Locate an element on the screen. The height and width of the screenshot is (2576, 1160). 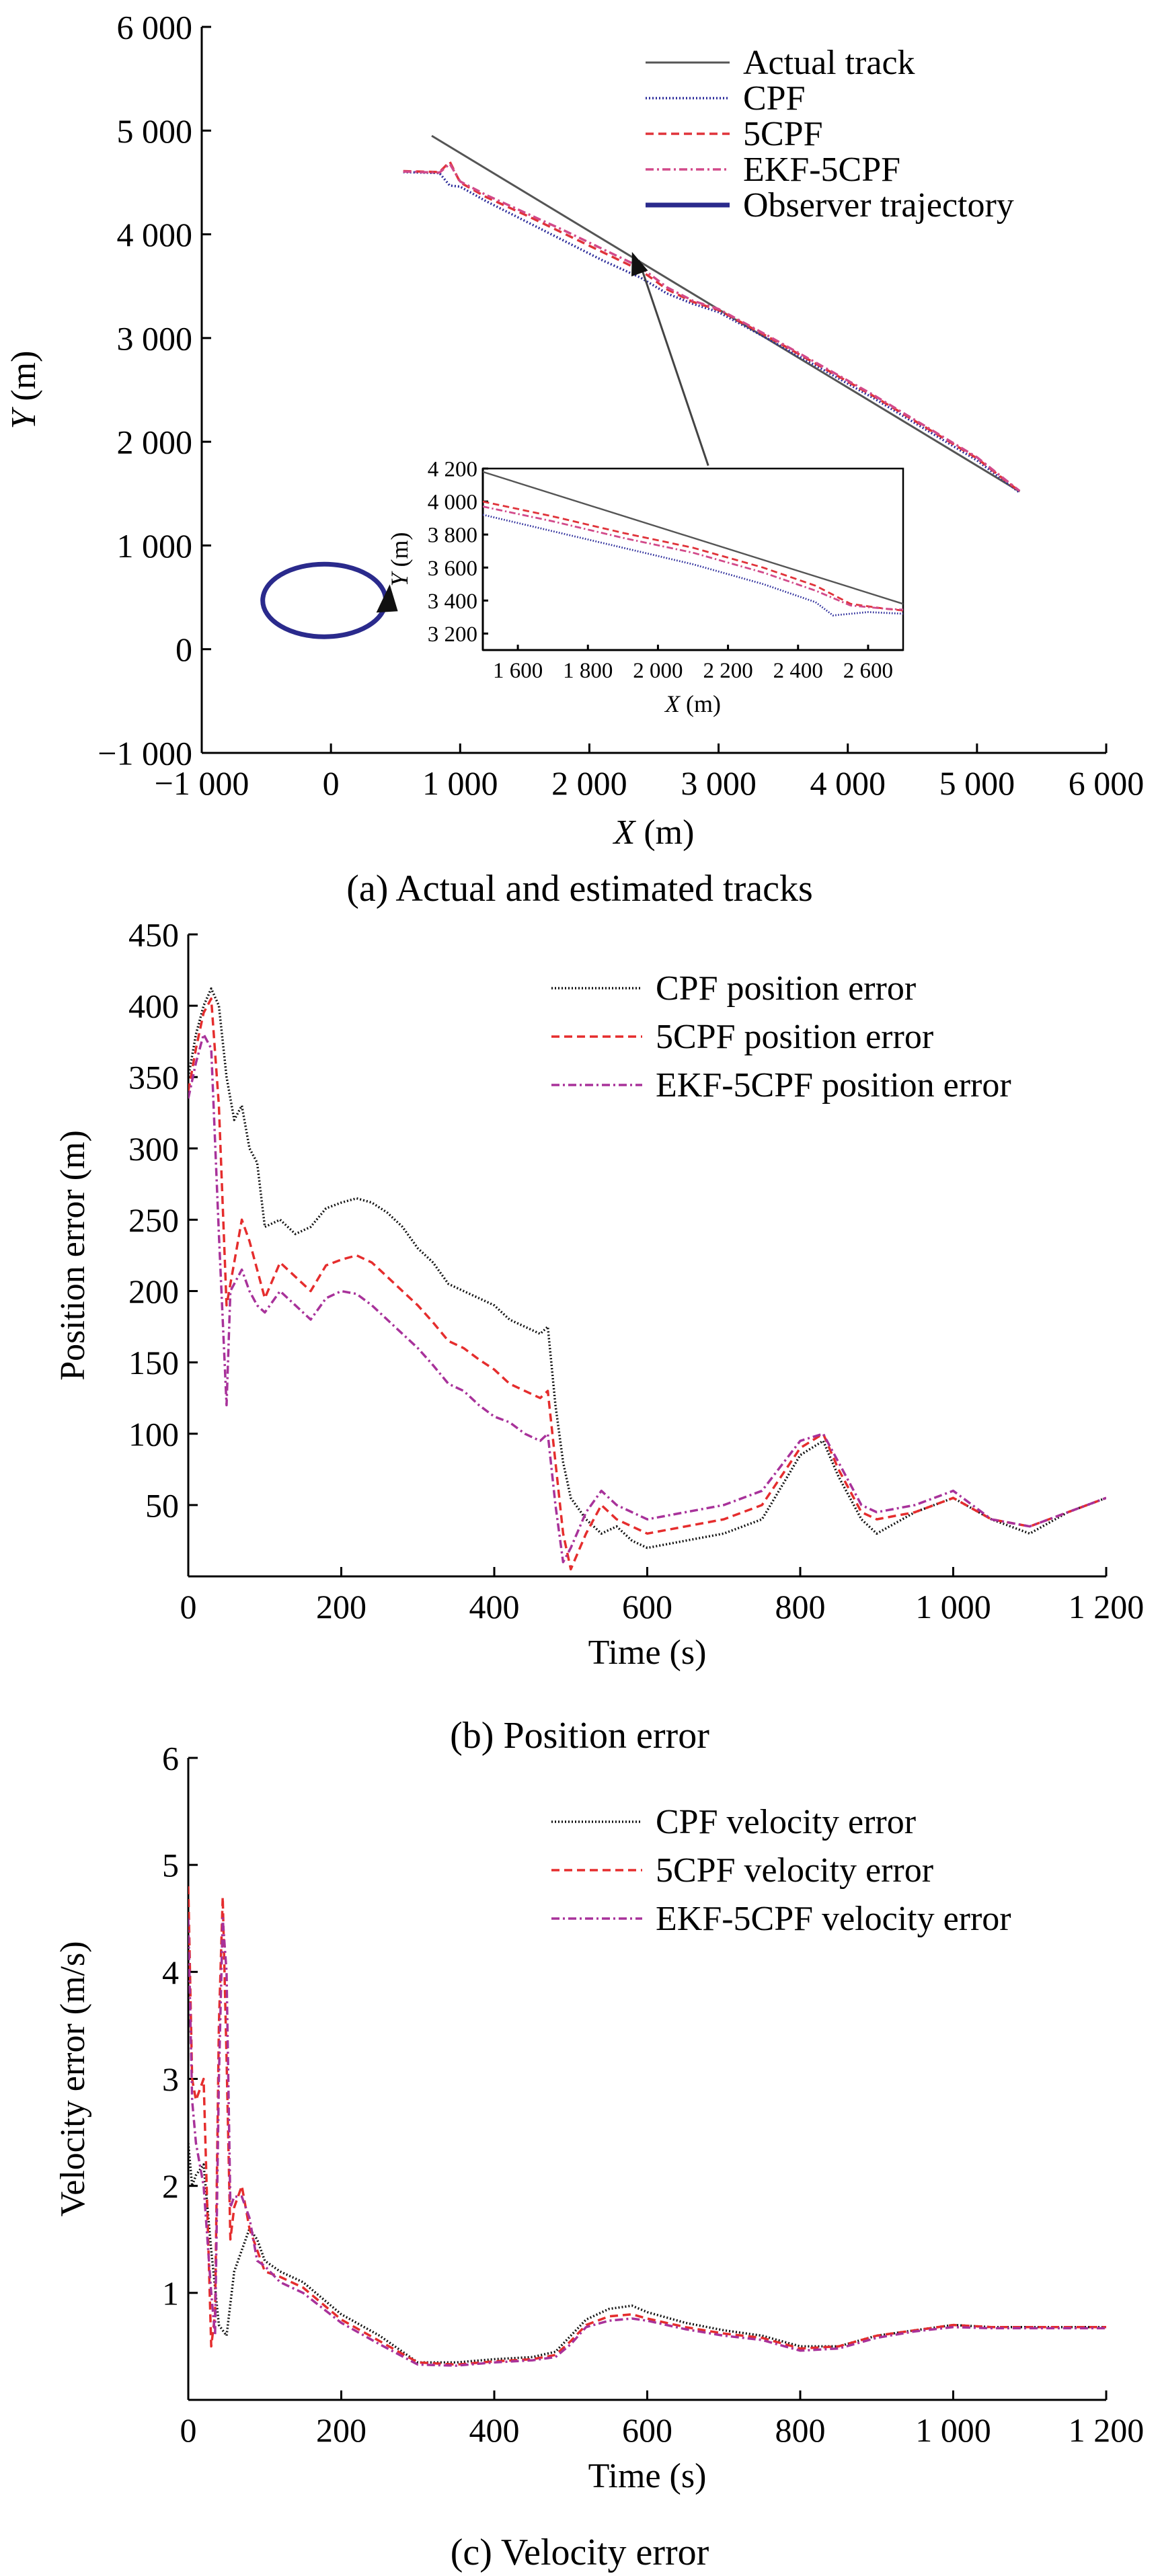
series-line-actual-track is located at coordinates (693, 538).